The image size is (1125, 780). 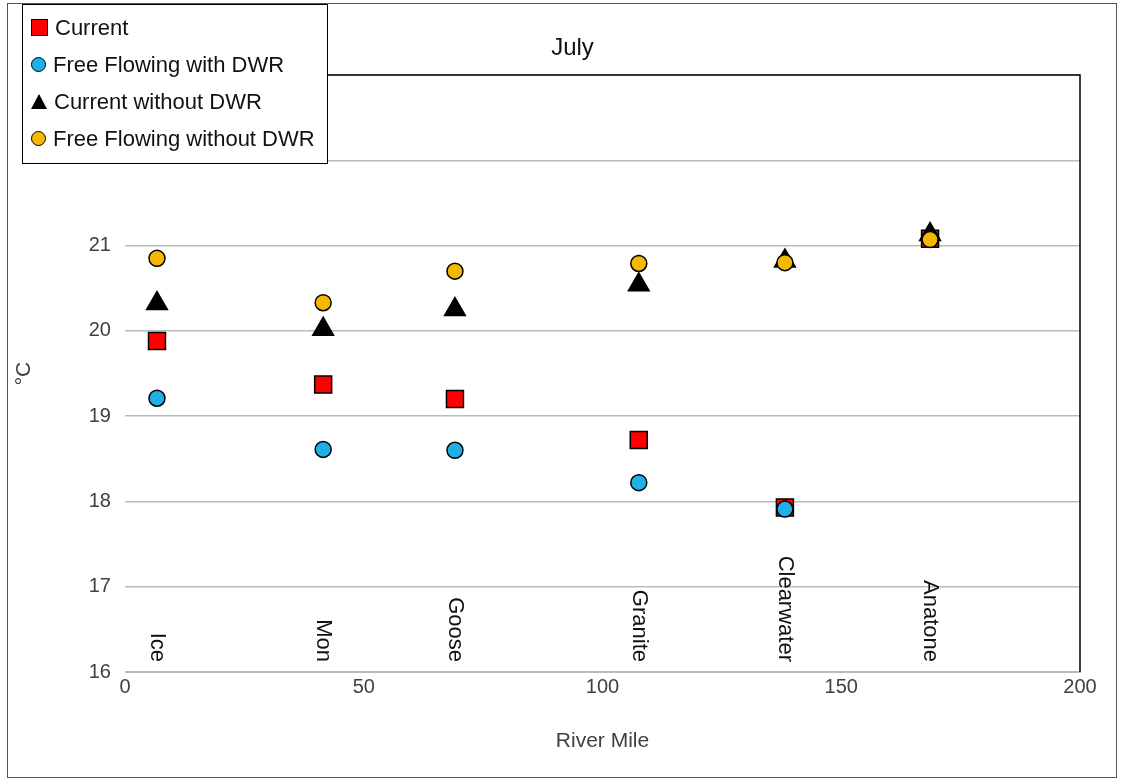 I want to click on y-tick-label: 18, so click(x=99, y=499).